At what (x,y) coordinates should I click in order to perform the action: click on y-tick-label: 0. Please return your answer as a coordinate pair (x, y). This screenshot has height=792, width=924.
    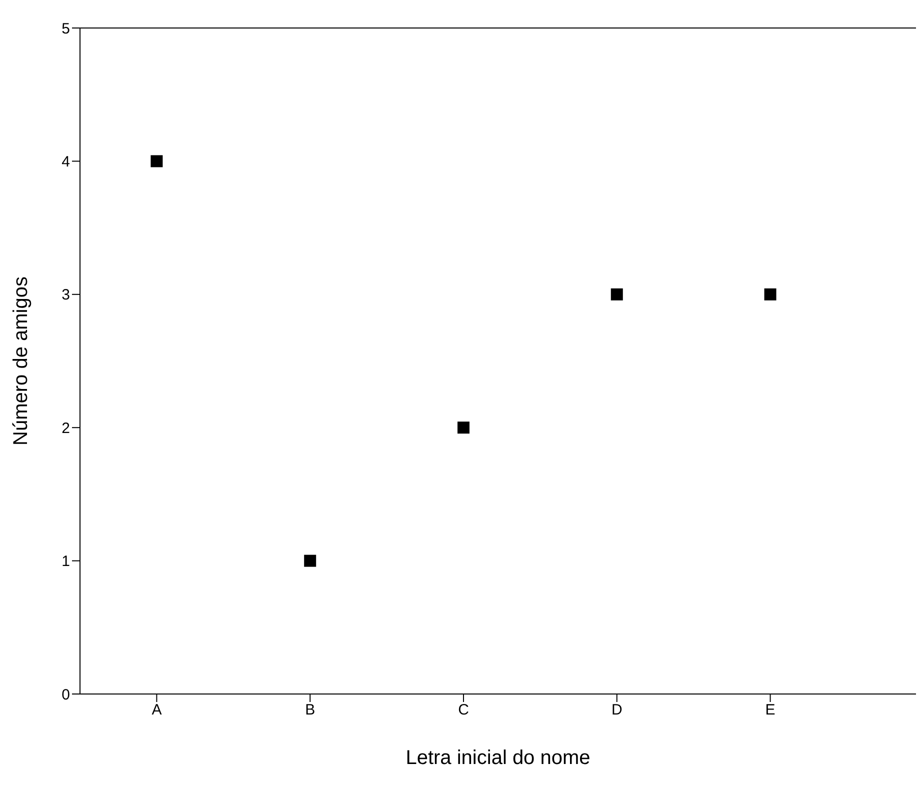
    Looking at the image, I should click on (66, 695).